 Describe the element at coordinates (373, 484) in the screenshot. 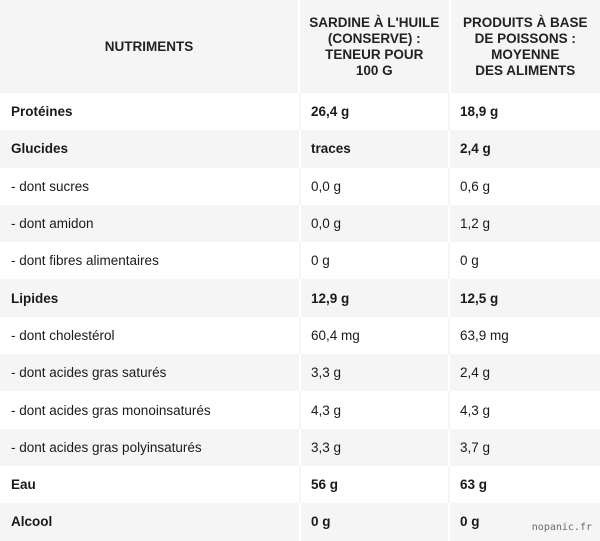

I see `sardine-value-cell: 56 g` at that location.